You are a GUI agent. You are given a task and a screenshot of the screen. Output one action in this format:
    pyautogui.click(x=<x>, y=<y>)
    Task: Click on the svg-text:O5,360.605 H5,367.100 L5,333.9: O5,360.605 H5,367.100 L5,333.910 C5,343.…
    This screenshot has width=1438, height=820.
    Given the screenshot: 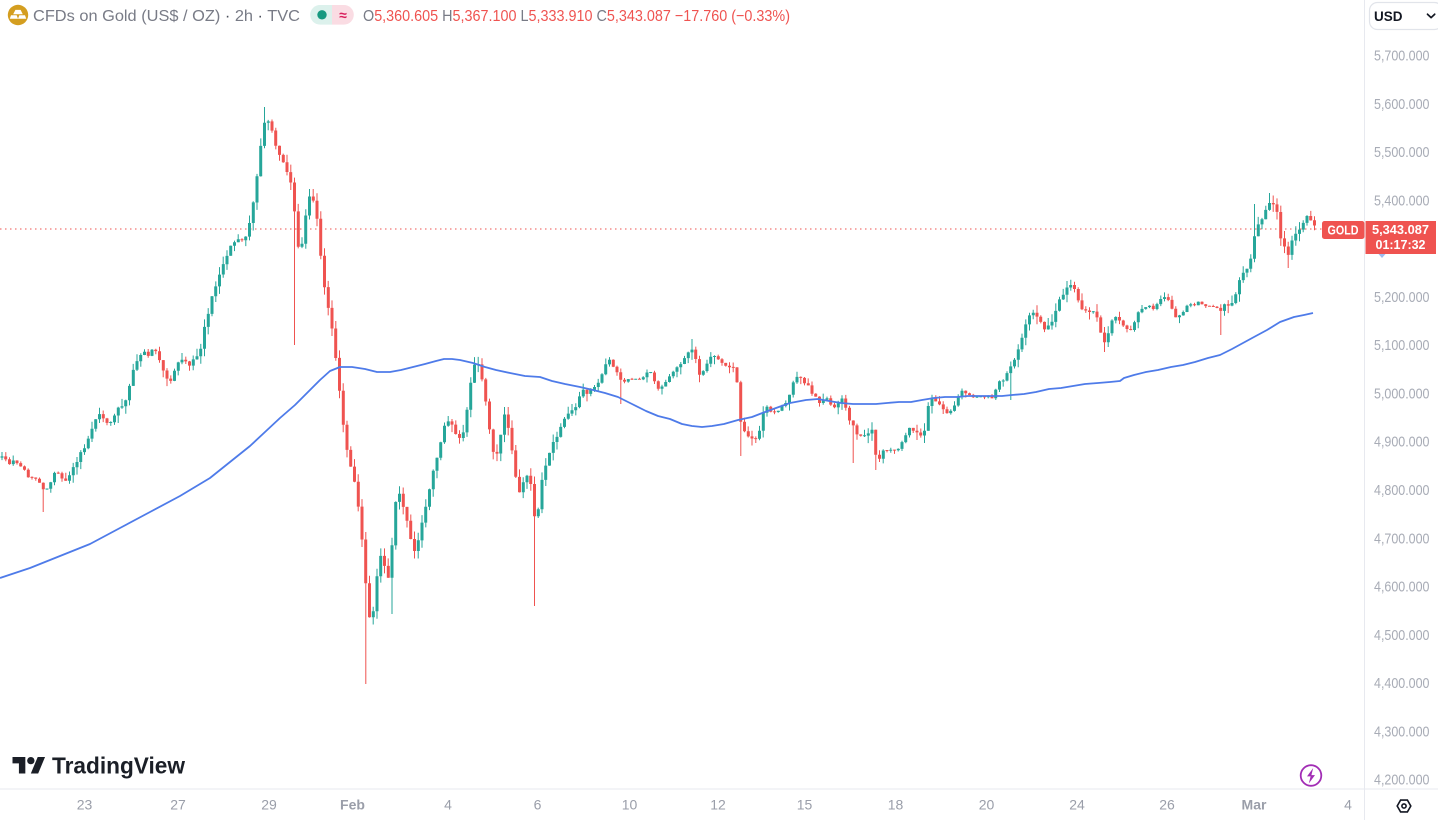 What is the action you would take?
    pyautogui.click(x=576, y=16)
    